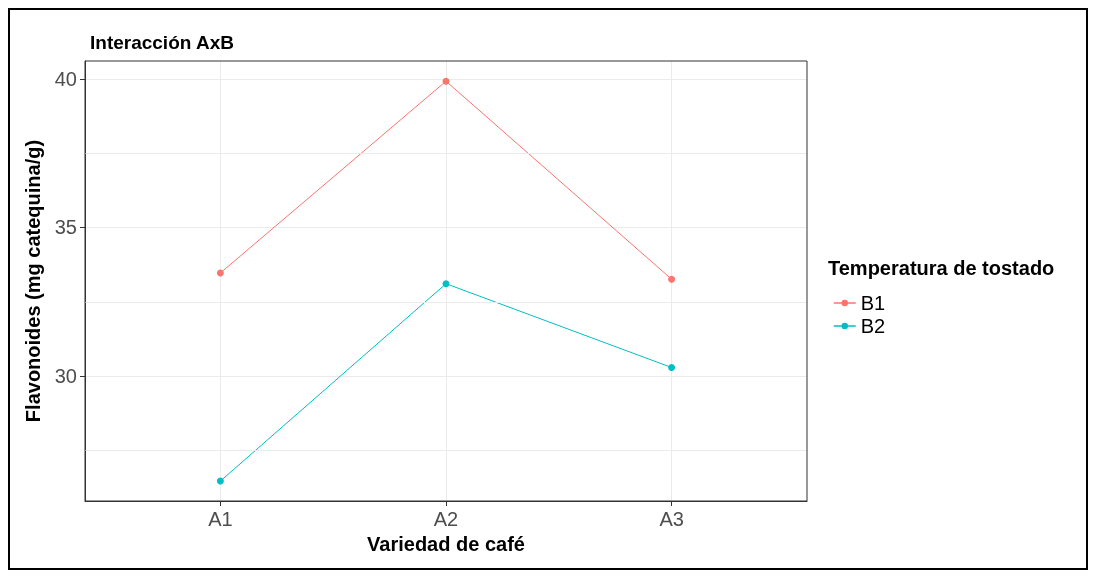 The height and width of the screenshot is (578, 1098). What do you see at coordinates (941, 268) in the screenshot?
I see `legend-title: Temperatura de tostado` at bounding box center [941, 268].